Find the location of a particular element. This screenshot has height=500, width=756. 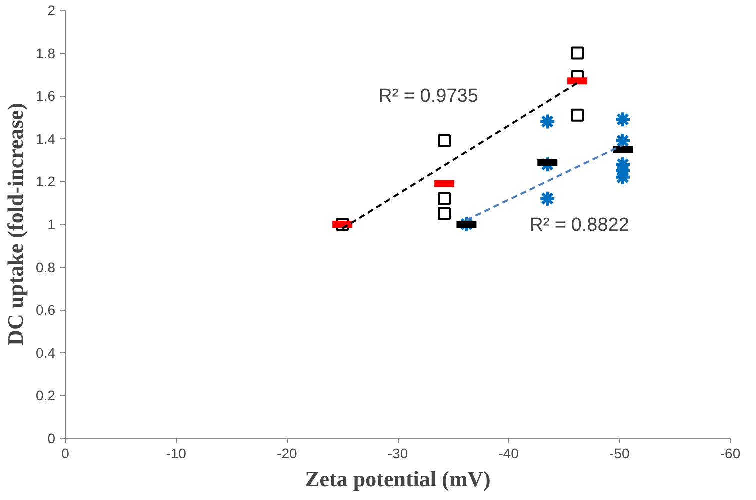

x-tick-label: -20 is located at coordinates (287, 454).